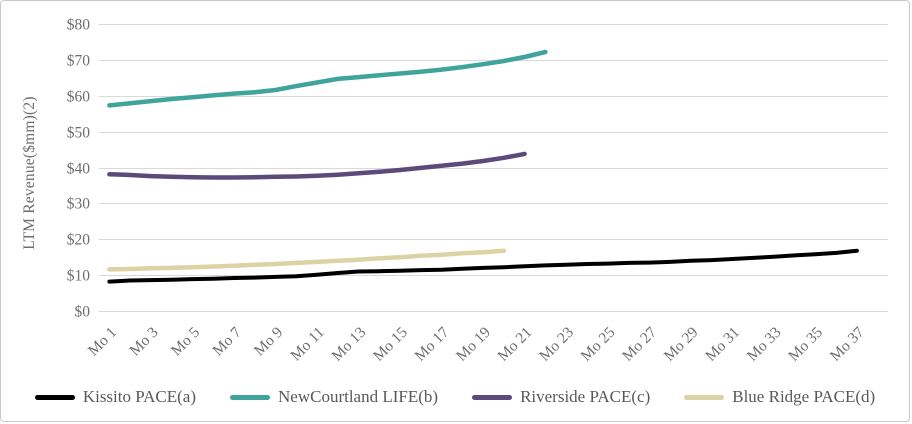 Image resolution: width=912 pixels, height=424 pixels. Describe the element at coordinates (83, 312) in the screenshot. I see `y-tick-label: $0` at that location.